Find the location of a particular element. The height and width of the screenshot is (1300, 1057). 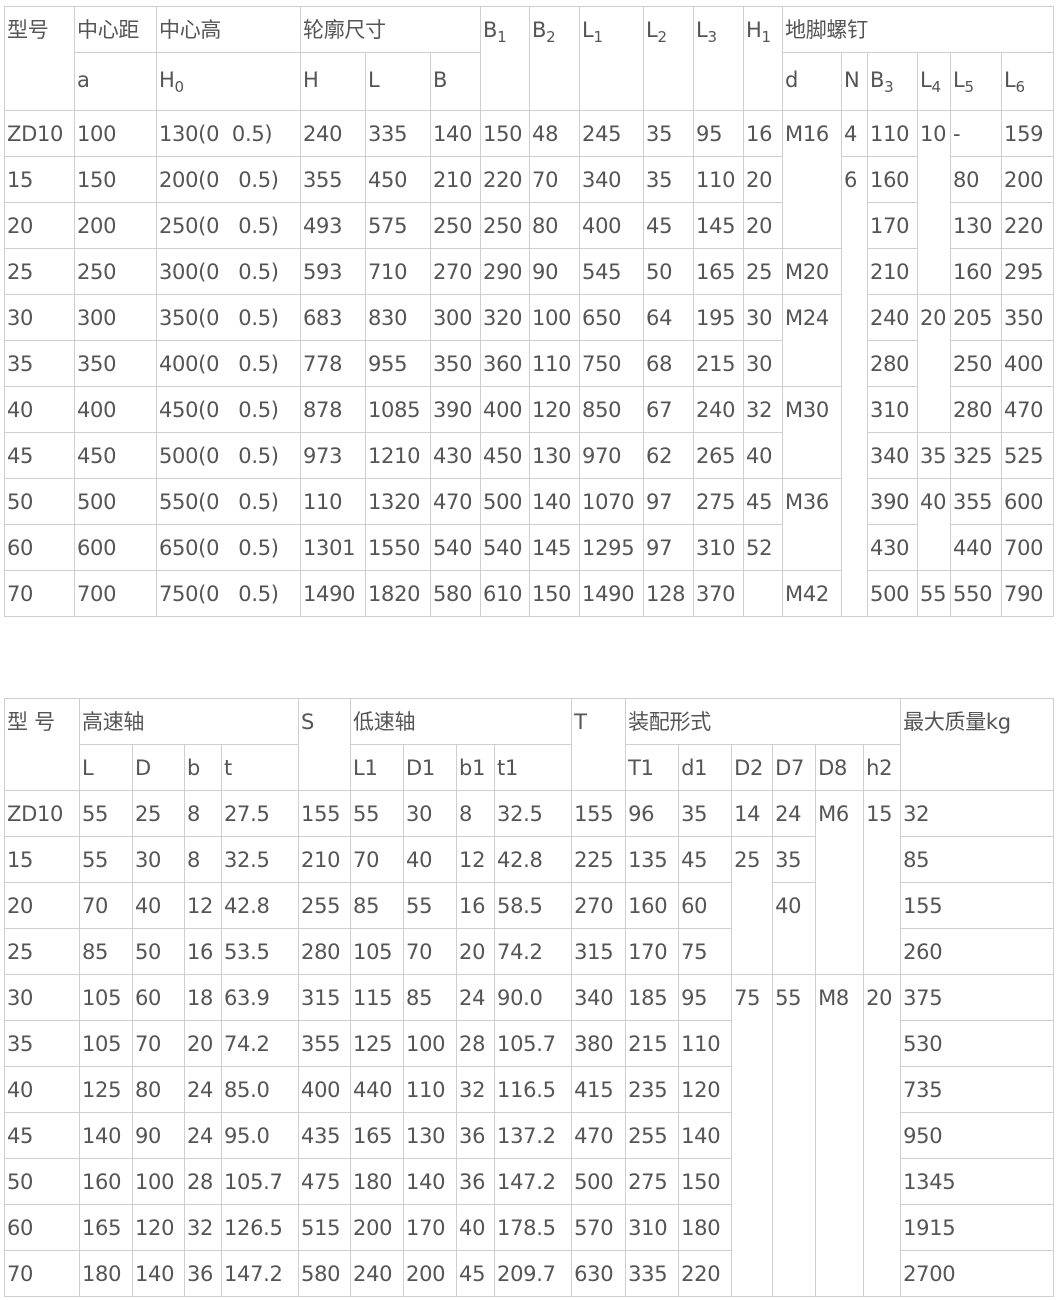

header-label: D is located at coordinates (143, 768).